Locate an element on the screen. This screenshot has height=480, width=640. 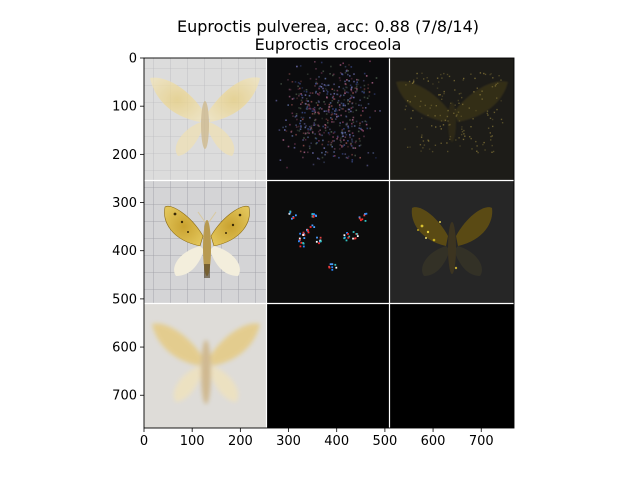
panel-r2c2-saliency-map is located at coordinates (328, 242).